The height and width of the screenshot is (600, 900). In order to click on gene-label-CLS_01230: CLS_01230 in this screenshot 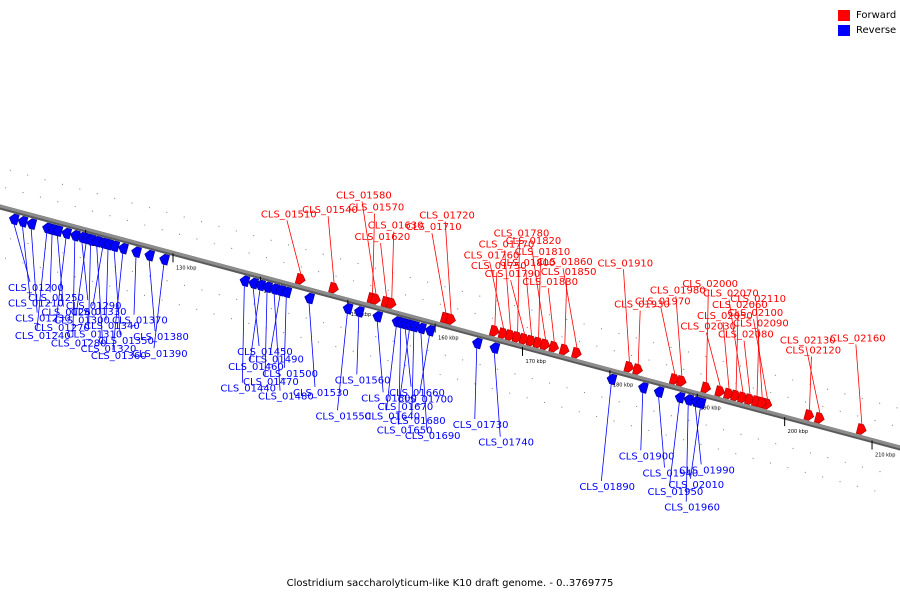, I will do `click(43, 319)`.